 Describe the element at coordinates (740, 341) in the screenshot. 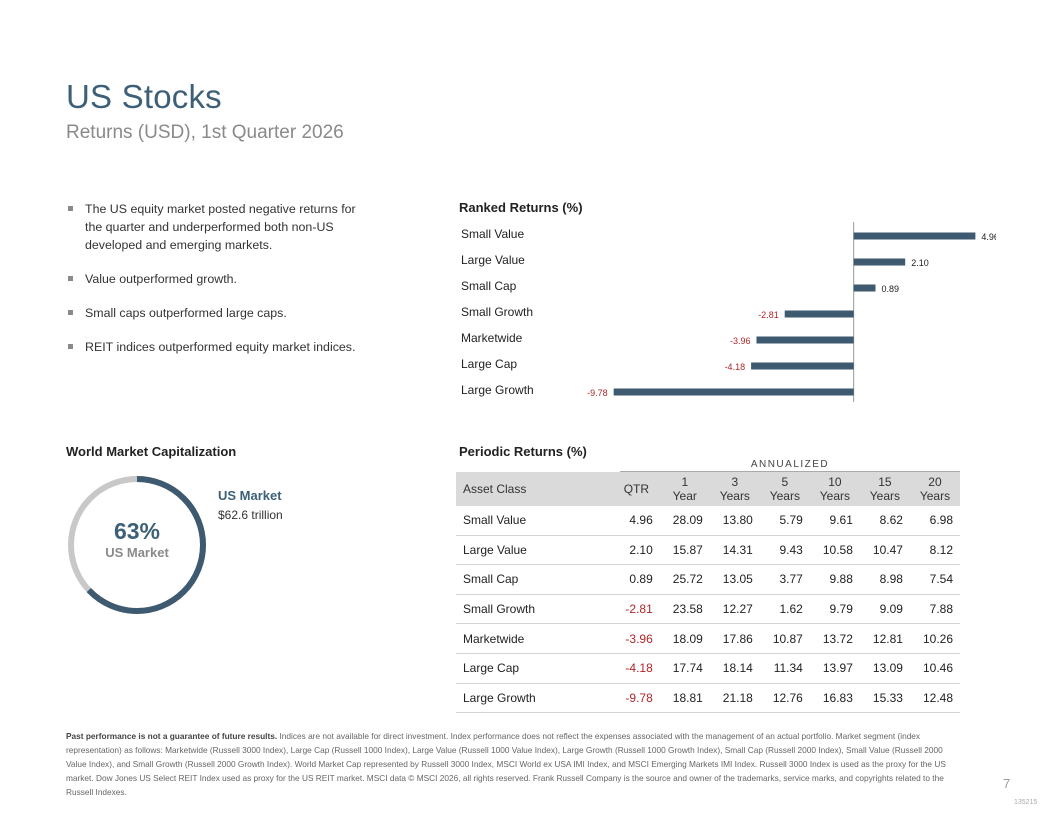

I see `value-label: -3.96` at that location.